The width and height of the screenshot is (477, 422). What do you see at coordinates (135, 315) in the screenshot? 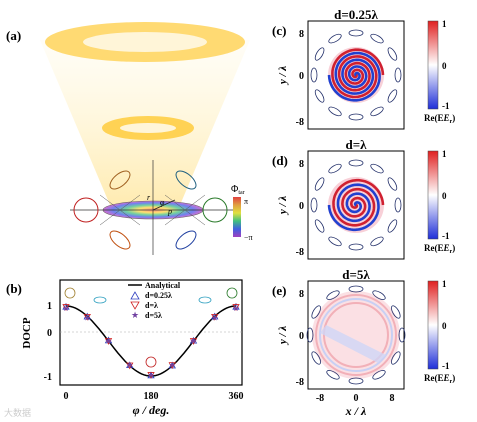
I see `legend-star: ★` at bounding box center [135, 315].